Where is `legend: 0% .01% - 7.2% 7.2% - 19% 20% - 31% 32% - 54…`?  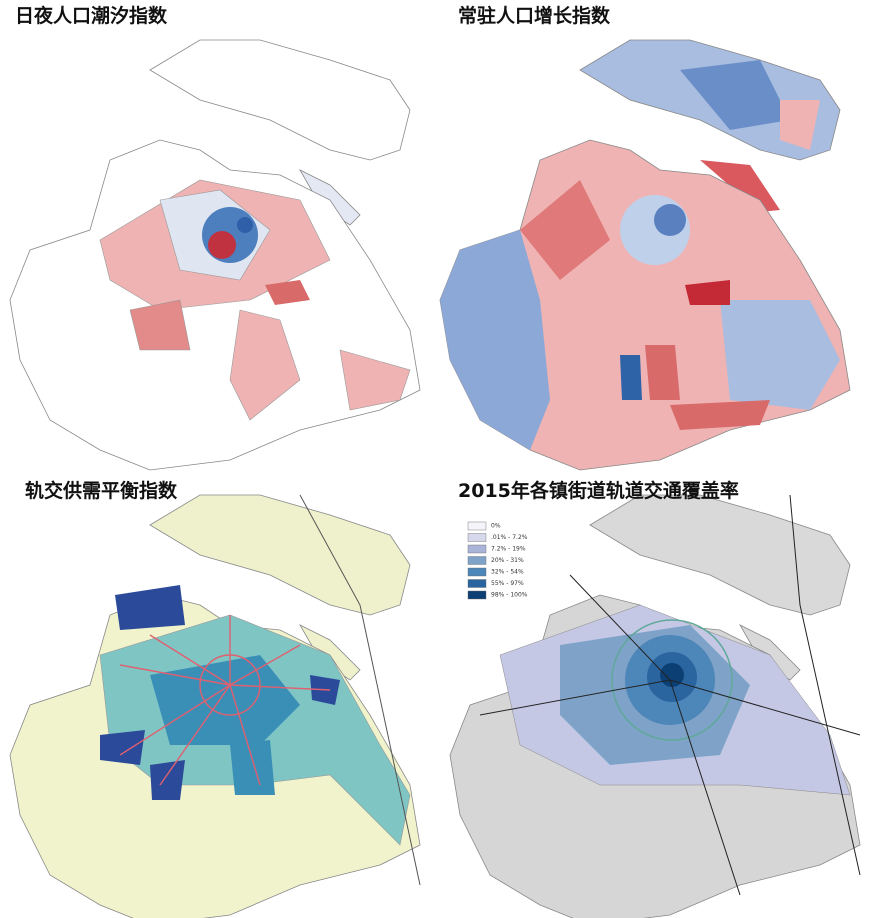 legend: 0% .01% - 7.2% 7.2% - 19% 20% - 31% 32% - 54… is located at coordinates (497, 560).